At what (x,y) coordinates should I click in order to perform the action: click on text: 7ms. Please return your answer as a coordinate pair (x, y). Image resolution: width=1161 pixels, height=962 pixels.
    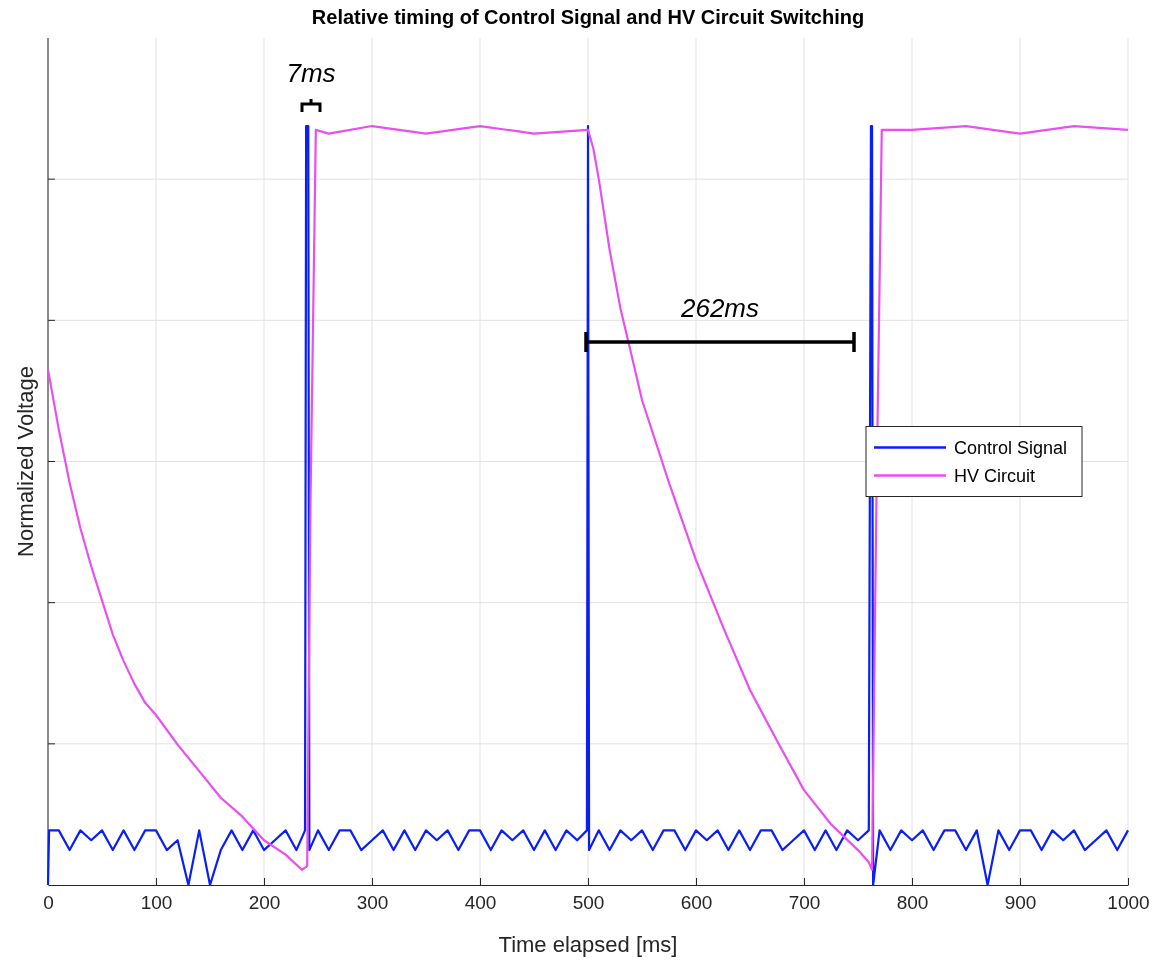
    Looking at the image, I should click on (311, 73).